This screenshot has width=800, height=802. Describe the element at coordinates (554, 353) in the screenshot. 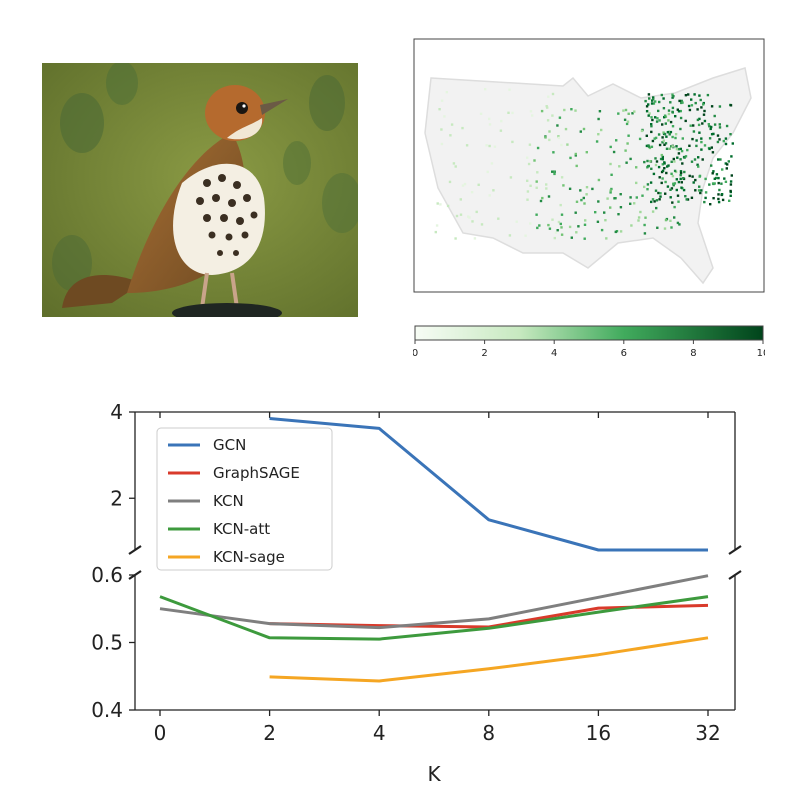

I see `colorbar-tick-label: 4` at that location.